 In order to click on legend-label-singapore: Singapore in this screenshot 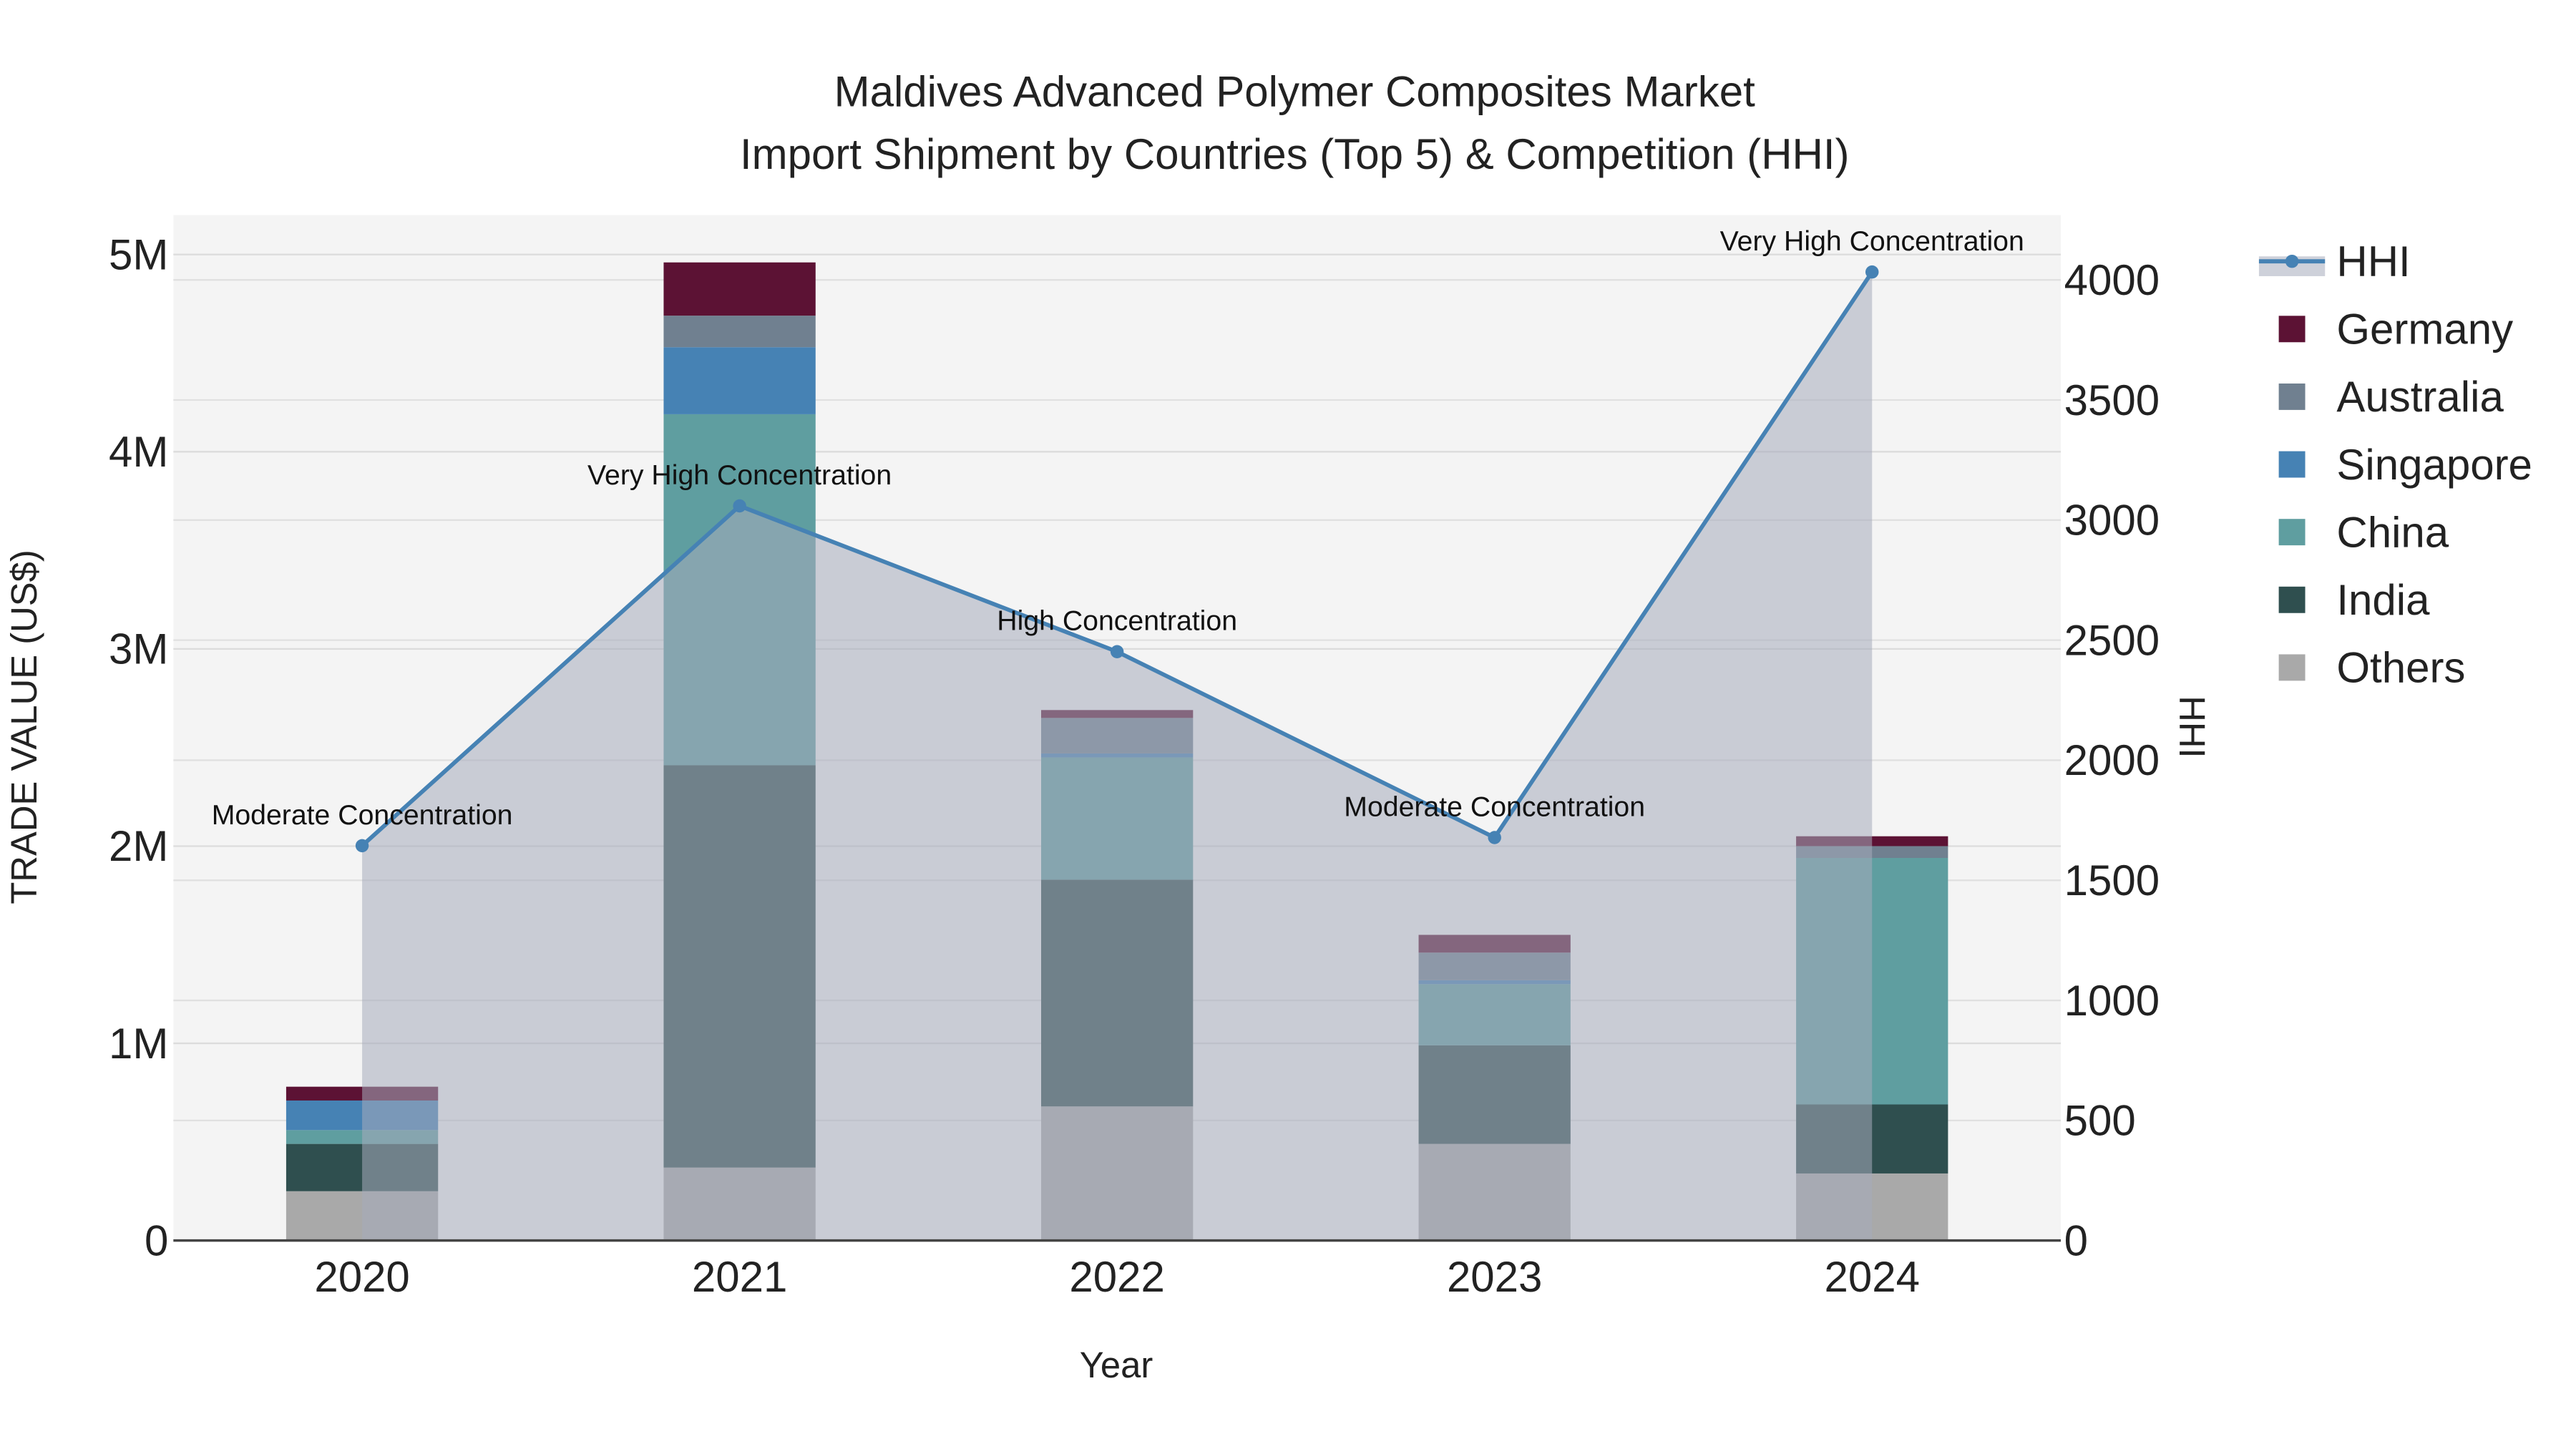, I will do `click(2434, 465)`.